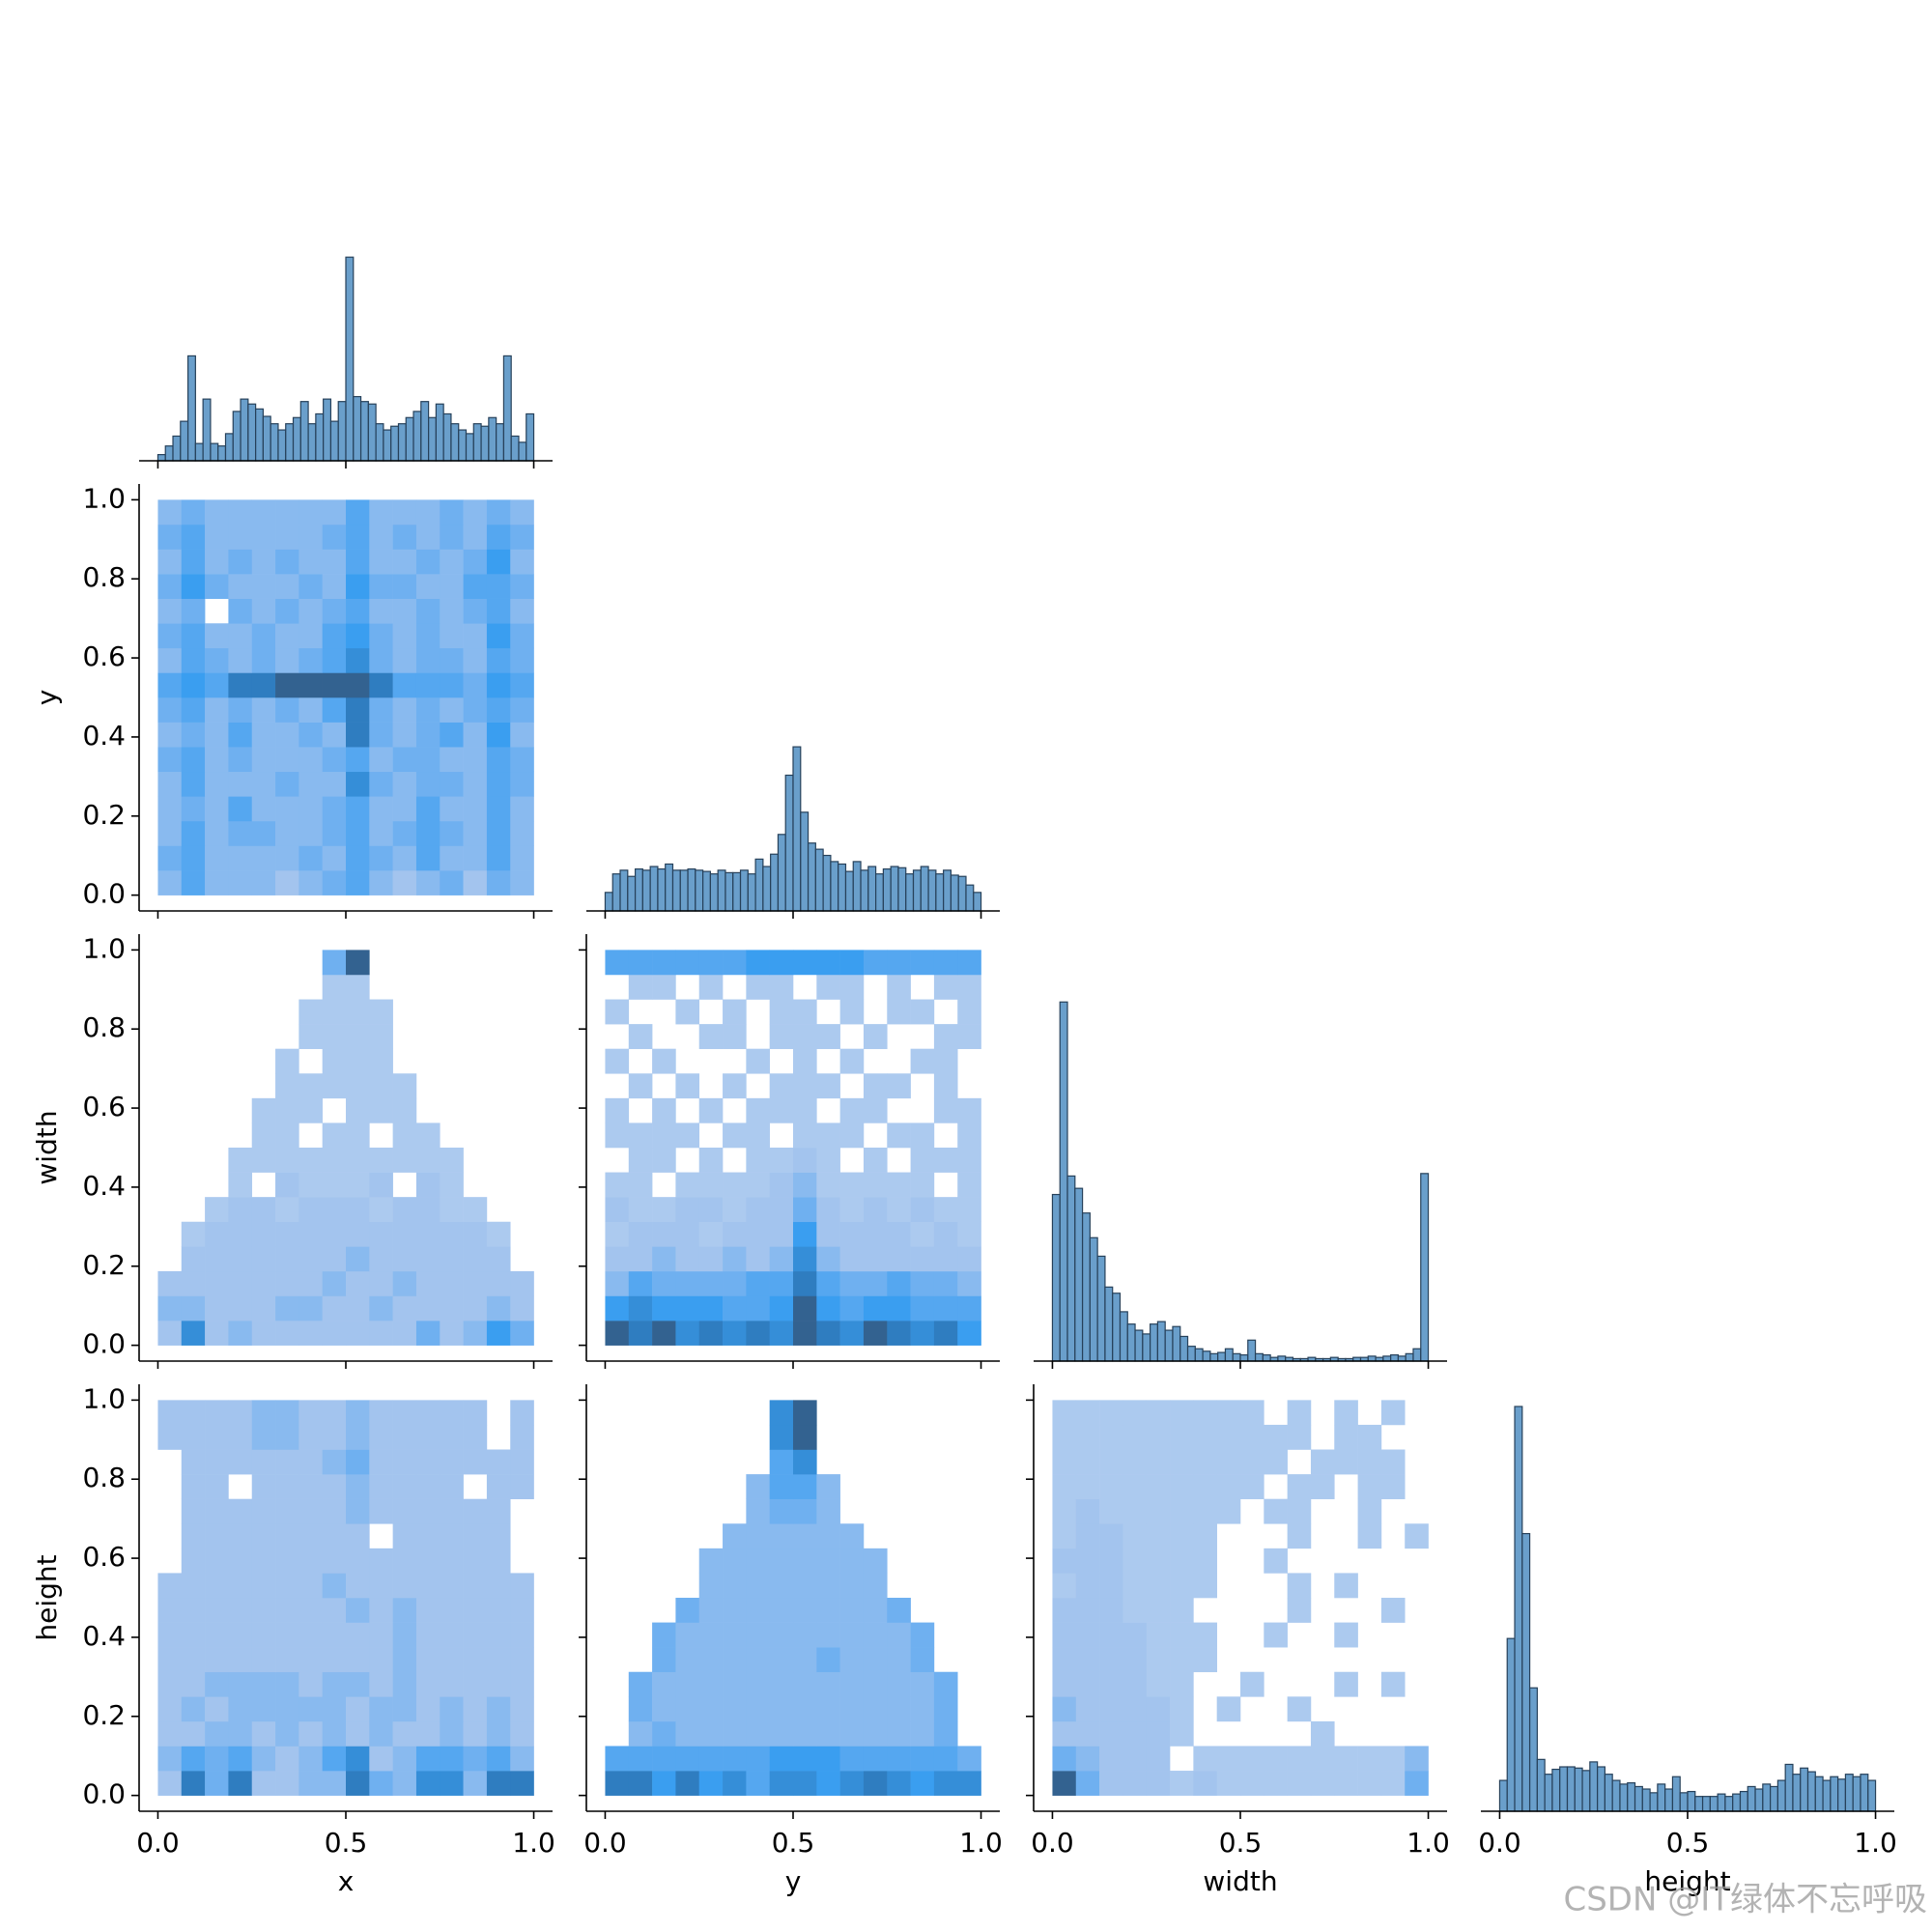 Image resolution: width=1932 pixels, height=1932 pixels. What do you see at coordinates (1875, 1843) in the screenshot?
I see `x-tick-label: 1.0` at bounding box center [1875, 1843].